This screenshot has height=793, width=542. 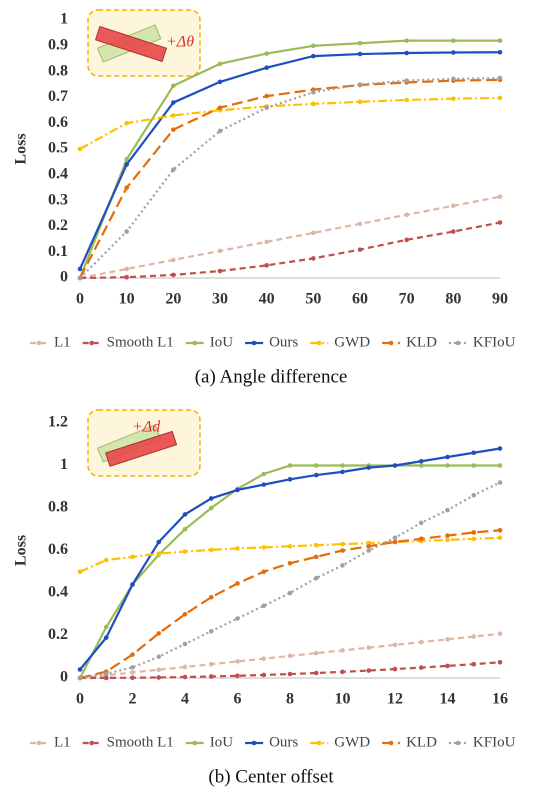 What do you see at coordinates (64, 464) in the screenshot?
I see `y-tick-label: 1` at bounding box center [64, 464].